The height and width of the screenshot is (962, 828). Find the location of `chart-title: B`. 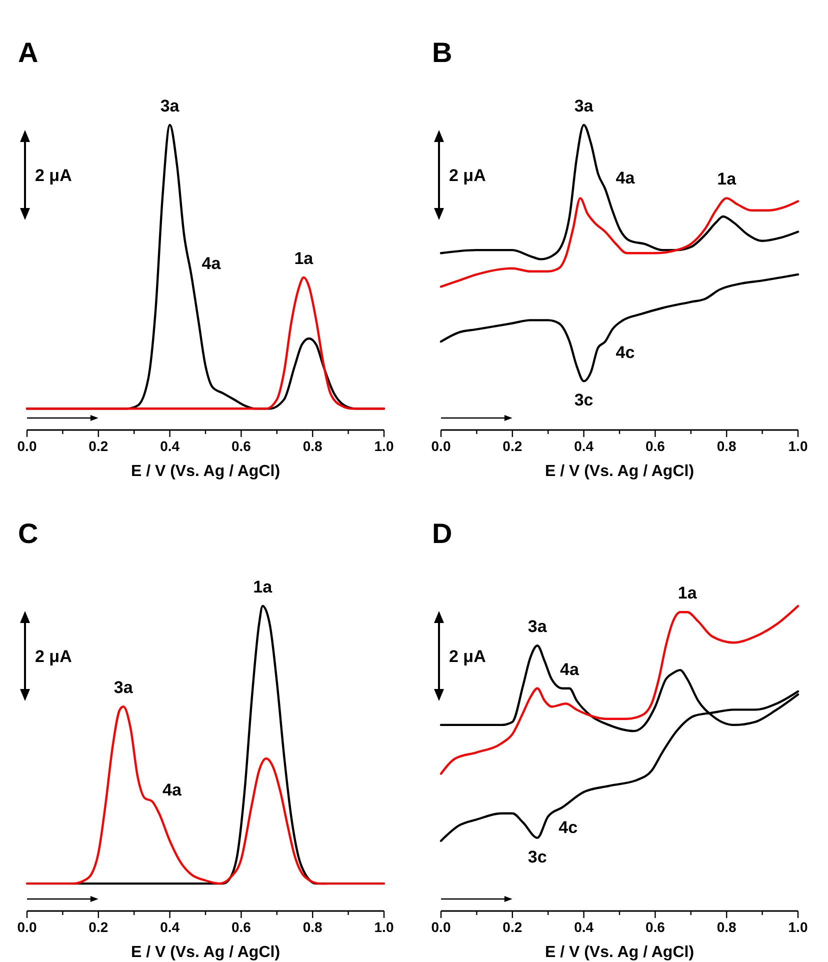

chart-title: B is located at coordinates (442, 52).